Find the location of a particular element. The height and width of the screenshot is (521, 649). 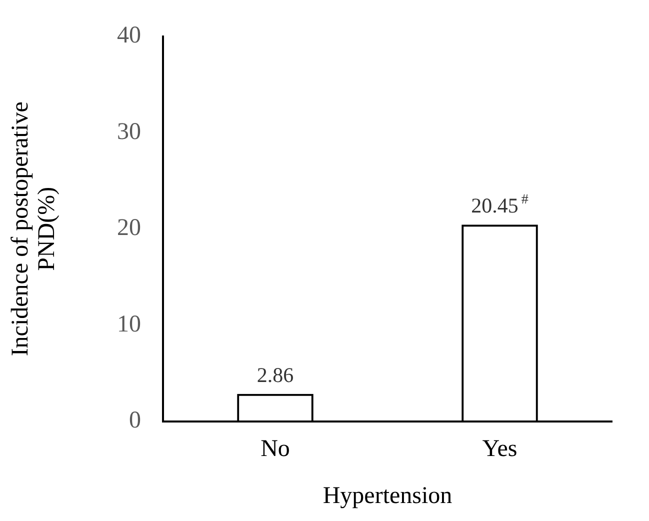

y-tick-label: 0 is located at coordinates (135, 421).